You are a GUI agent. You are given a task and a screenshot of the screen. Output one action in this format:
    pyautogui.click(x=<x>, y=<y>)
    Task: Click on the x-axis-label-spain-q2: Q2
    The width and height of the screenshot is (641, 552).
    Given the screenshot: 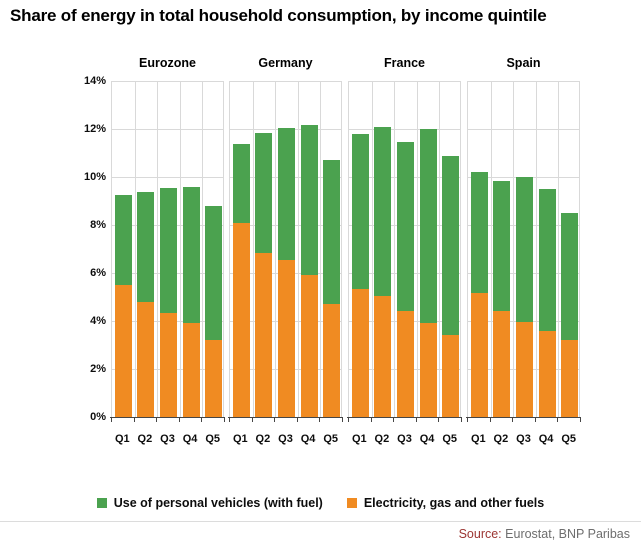 What is the action you would take?
    pyautogui.click(x=501, y=439)
    